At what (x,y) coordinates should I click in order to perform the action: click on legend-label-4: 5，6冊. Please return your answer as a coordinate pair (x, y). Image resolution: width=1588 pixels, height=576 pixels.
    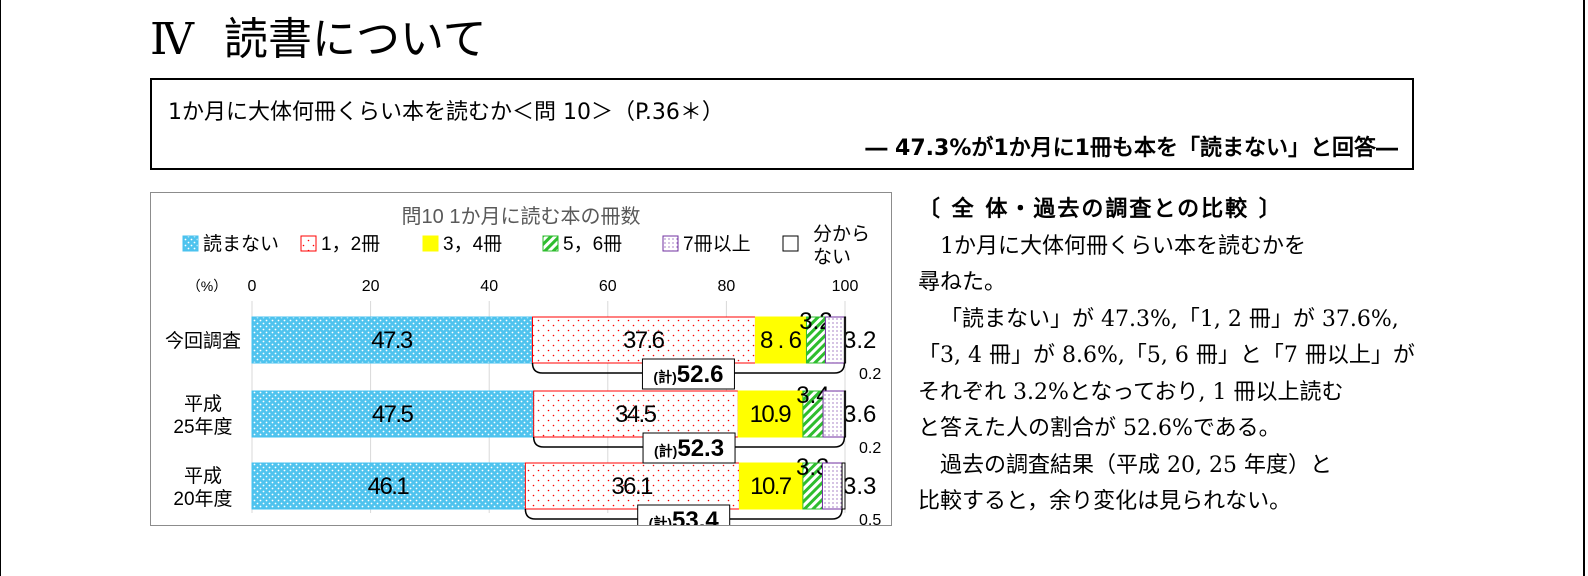
    Looking at the image, I should click on (592, 244).